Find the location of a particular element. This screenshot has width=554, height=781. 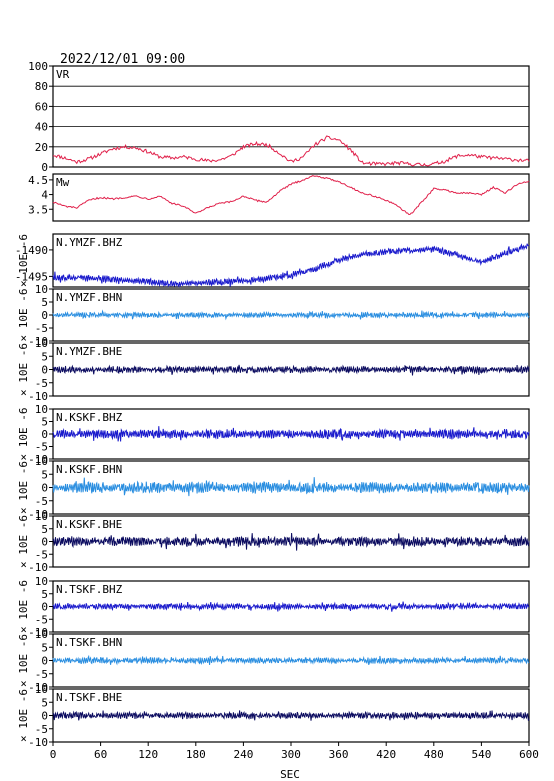

panel-label: N.TSKF.BHZ is located at coordinates (89, 589).